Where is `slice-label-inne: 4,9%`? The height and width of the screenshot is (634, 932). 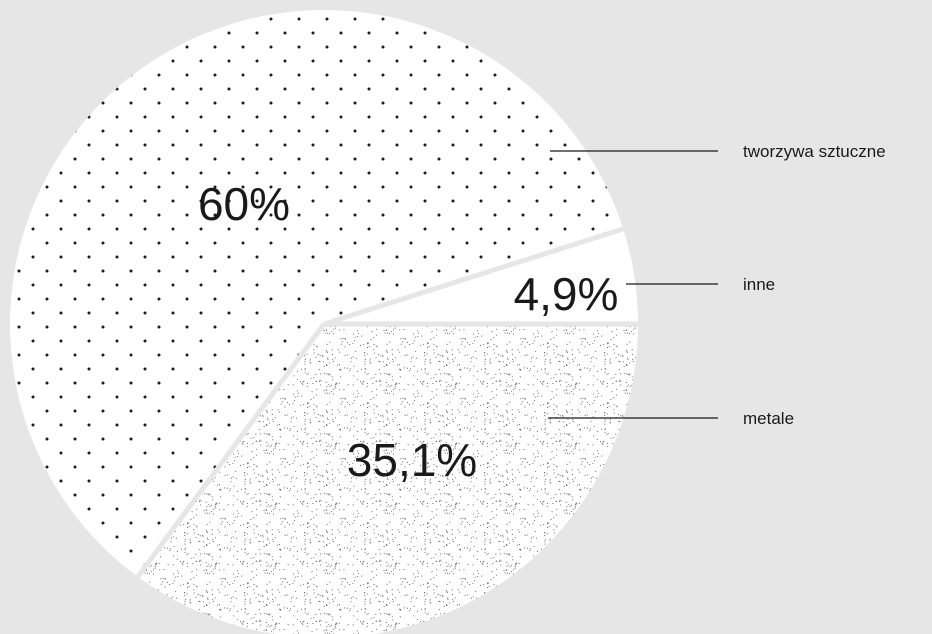 slice-label-inne: 4,9% is located at coordinates (566, 294).